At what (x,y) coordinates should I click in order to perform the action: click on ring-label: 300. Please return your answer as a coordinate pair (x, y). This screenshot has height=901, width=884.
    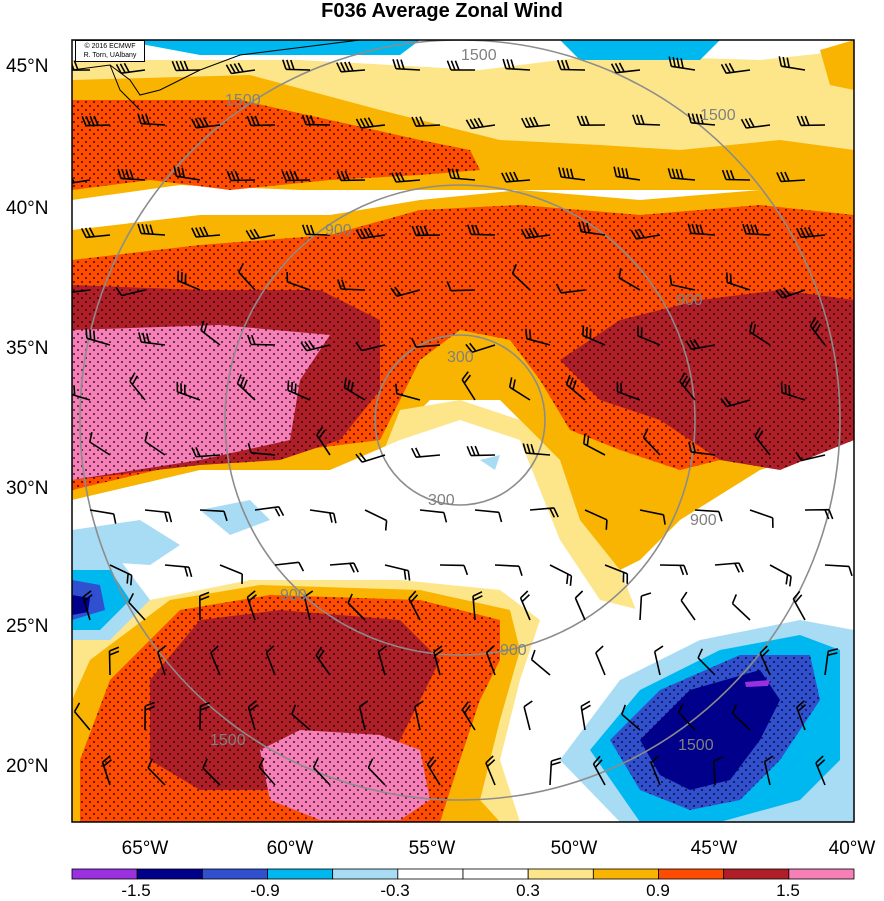
    Looking at the image, I should click on (460, 357).